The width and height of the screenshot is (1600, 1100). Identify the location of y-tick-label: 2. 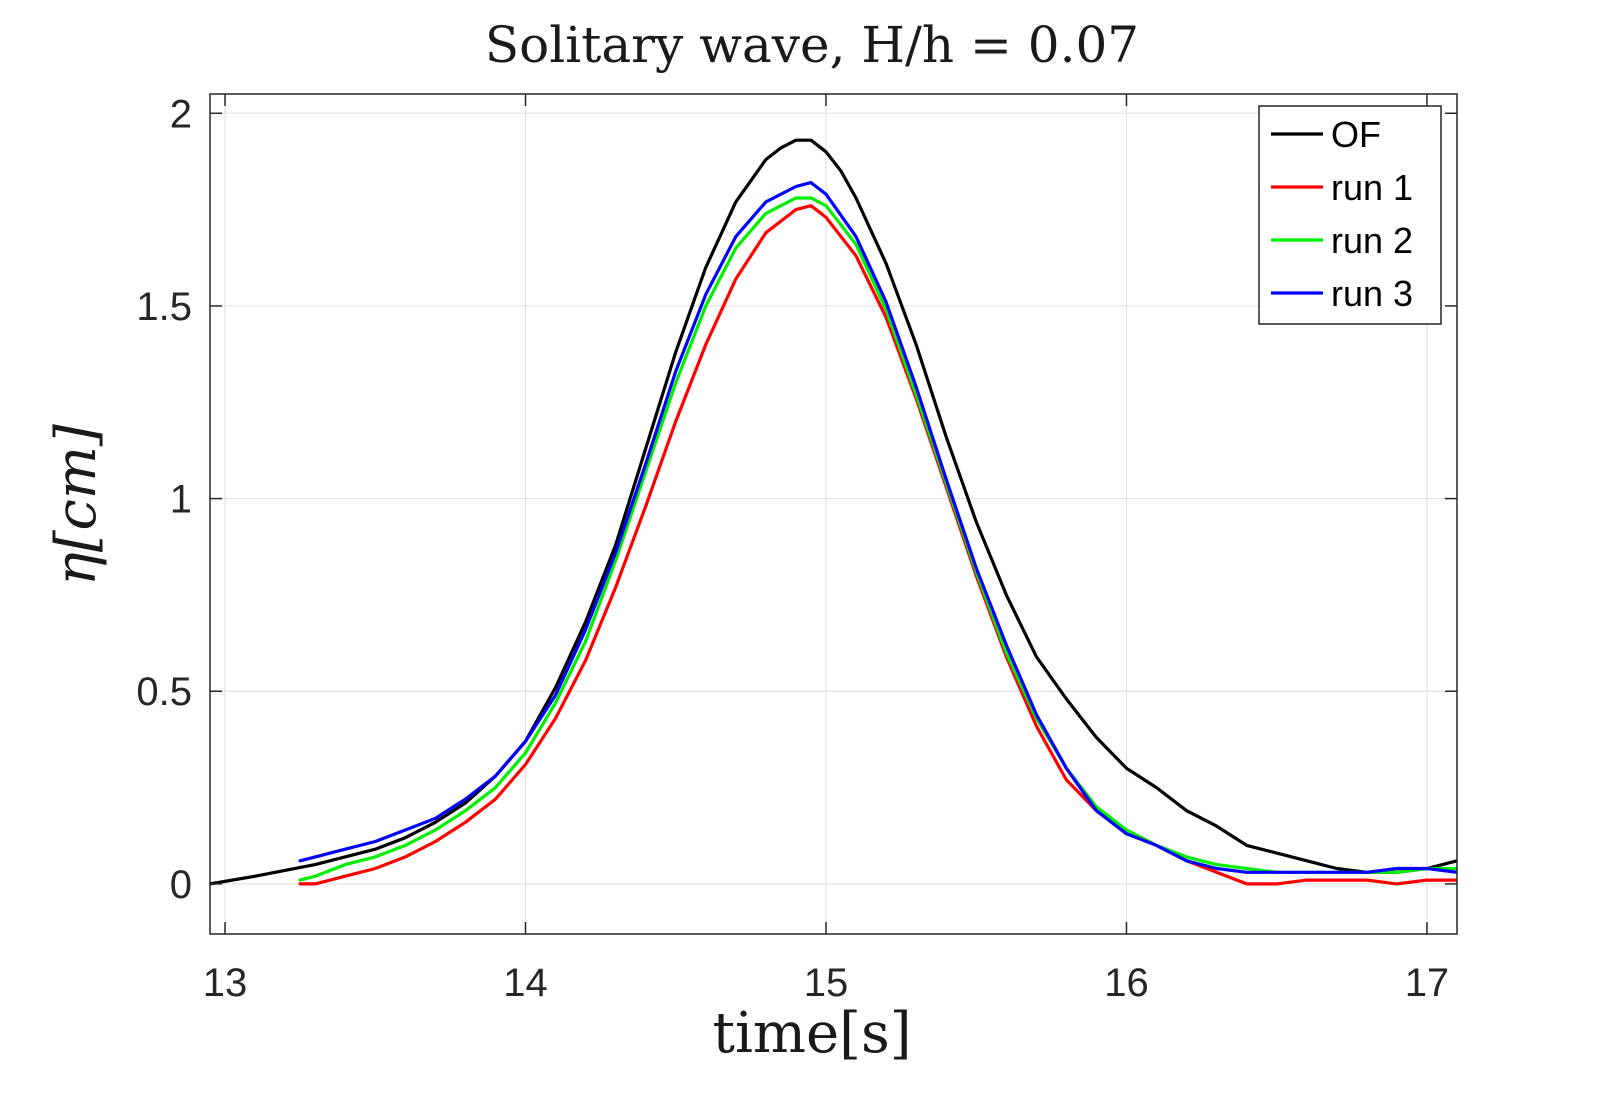
(181, 114).